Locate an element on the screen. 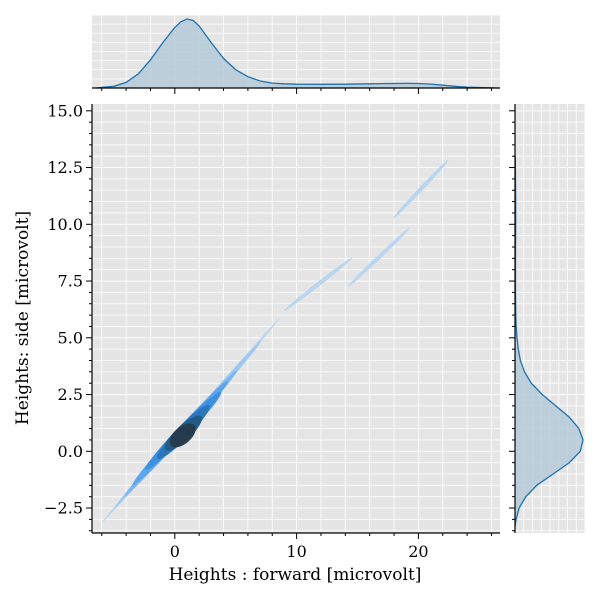  y-tick-label: 15.0 is located at coordinates (65, 110).